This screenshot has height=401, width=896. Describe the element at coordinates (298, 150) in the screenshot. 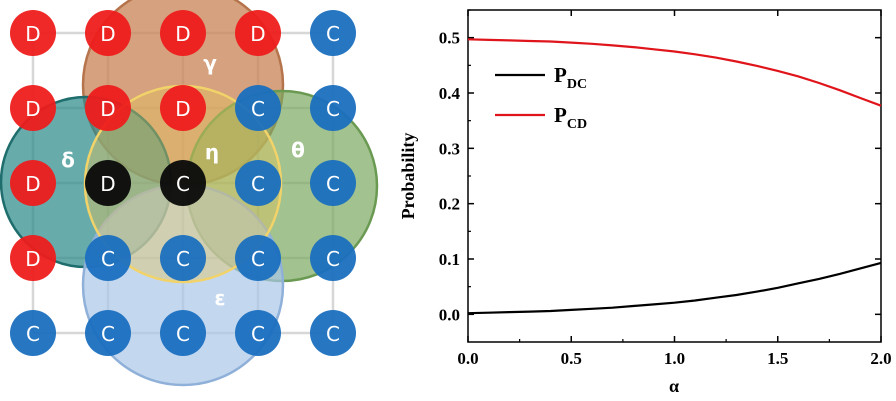

I see `theta-label: θ` at that location.